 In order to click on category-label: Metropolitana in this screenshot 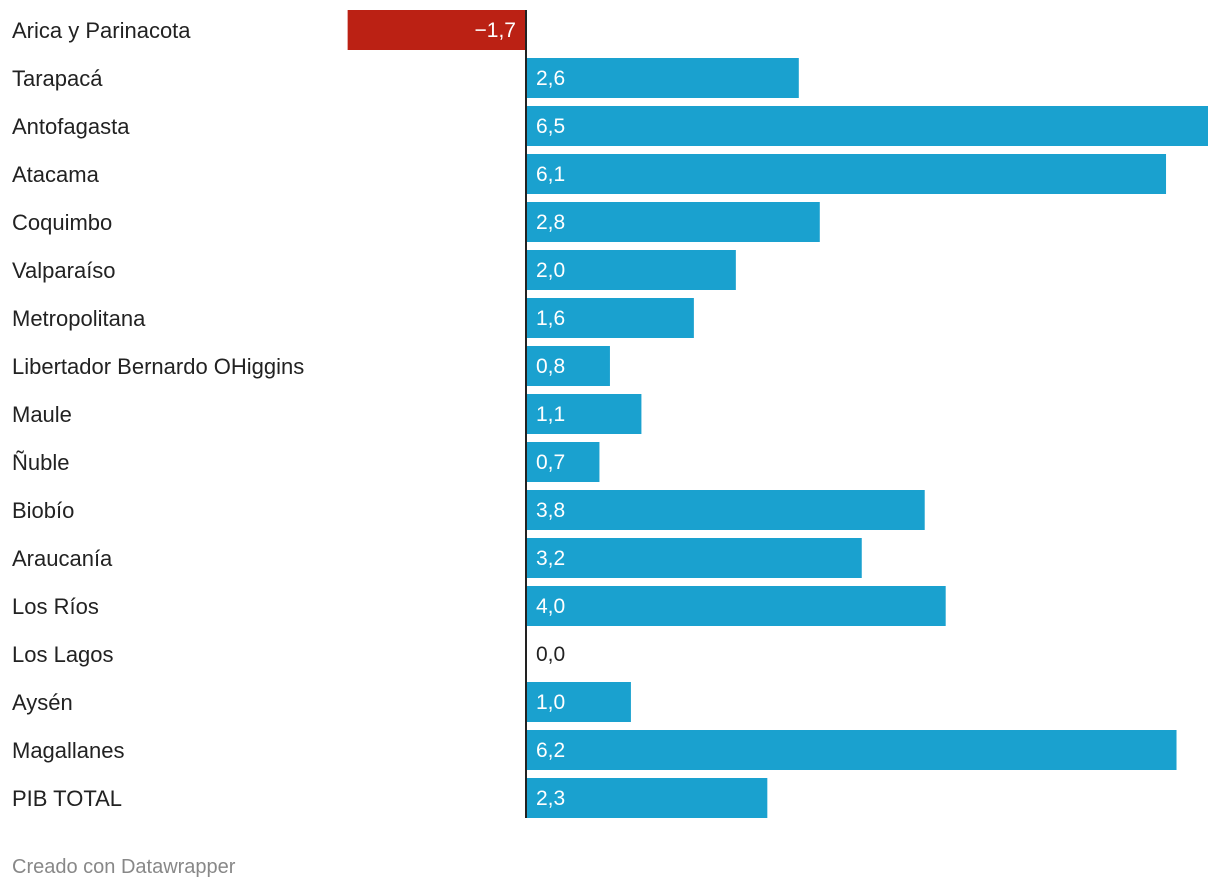, I will do `click(79, 318)`.